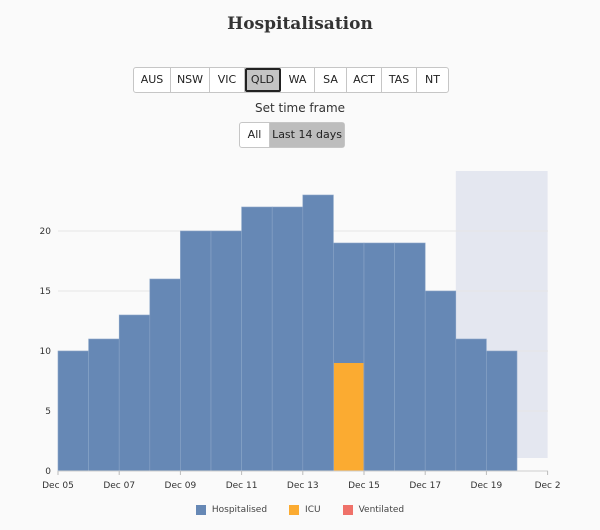 The width and height of the screenshot is (600, 530). Describe the element at coordinates (425, 485) in the screenshot. I see `x-tick-label-6: Dec 17` at that location.